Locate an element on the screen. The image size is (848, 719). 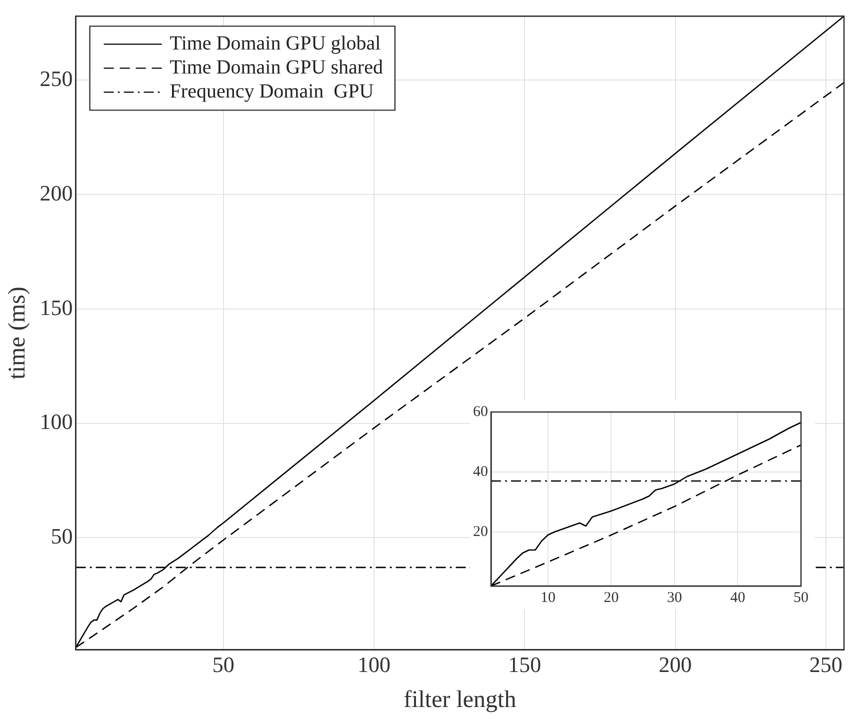
x-tick-label: 150 is located at coordinates (525, 664).